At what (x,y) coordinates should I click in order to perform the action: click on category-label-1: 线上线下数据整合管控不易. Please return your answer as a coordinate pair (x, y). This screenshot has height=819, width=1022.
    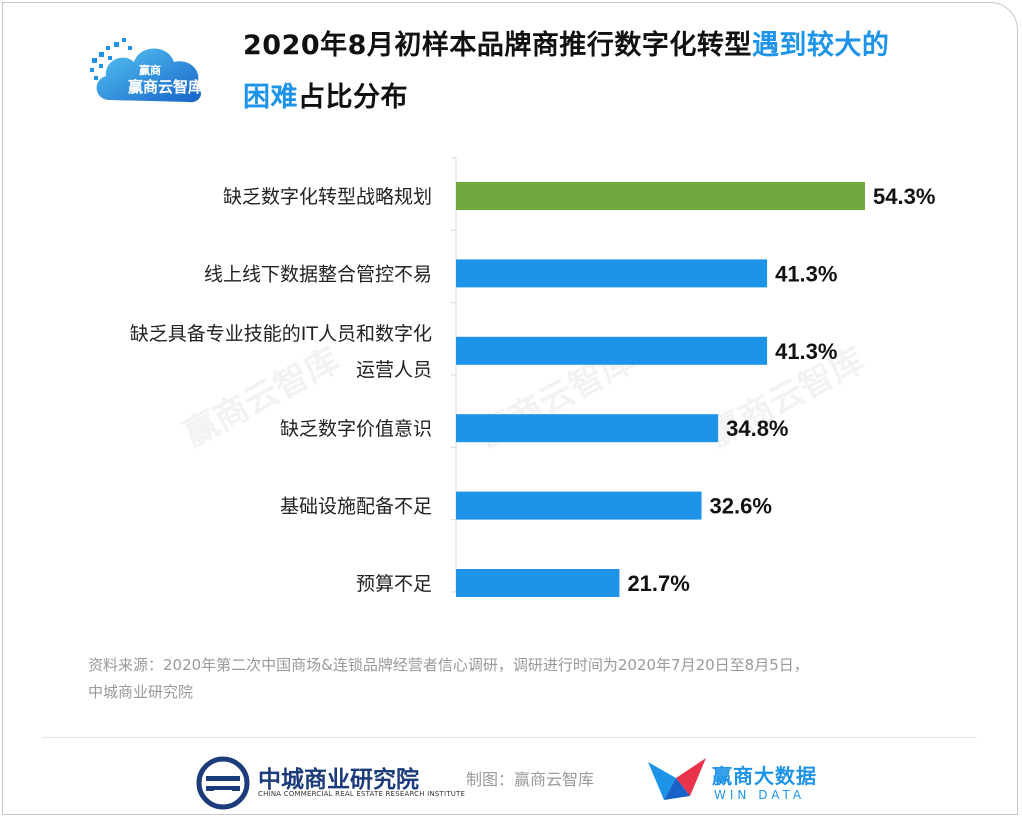
    Looking at the image, I should click on (318, 274).